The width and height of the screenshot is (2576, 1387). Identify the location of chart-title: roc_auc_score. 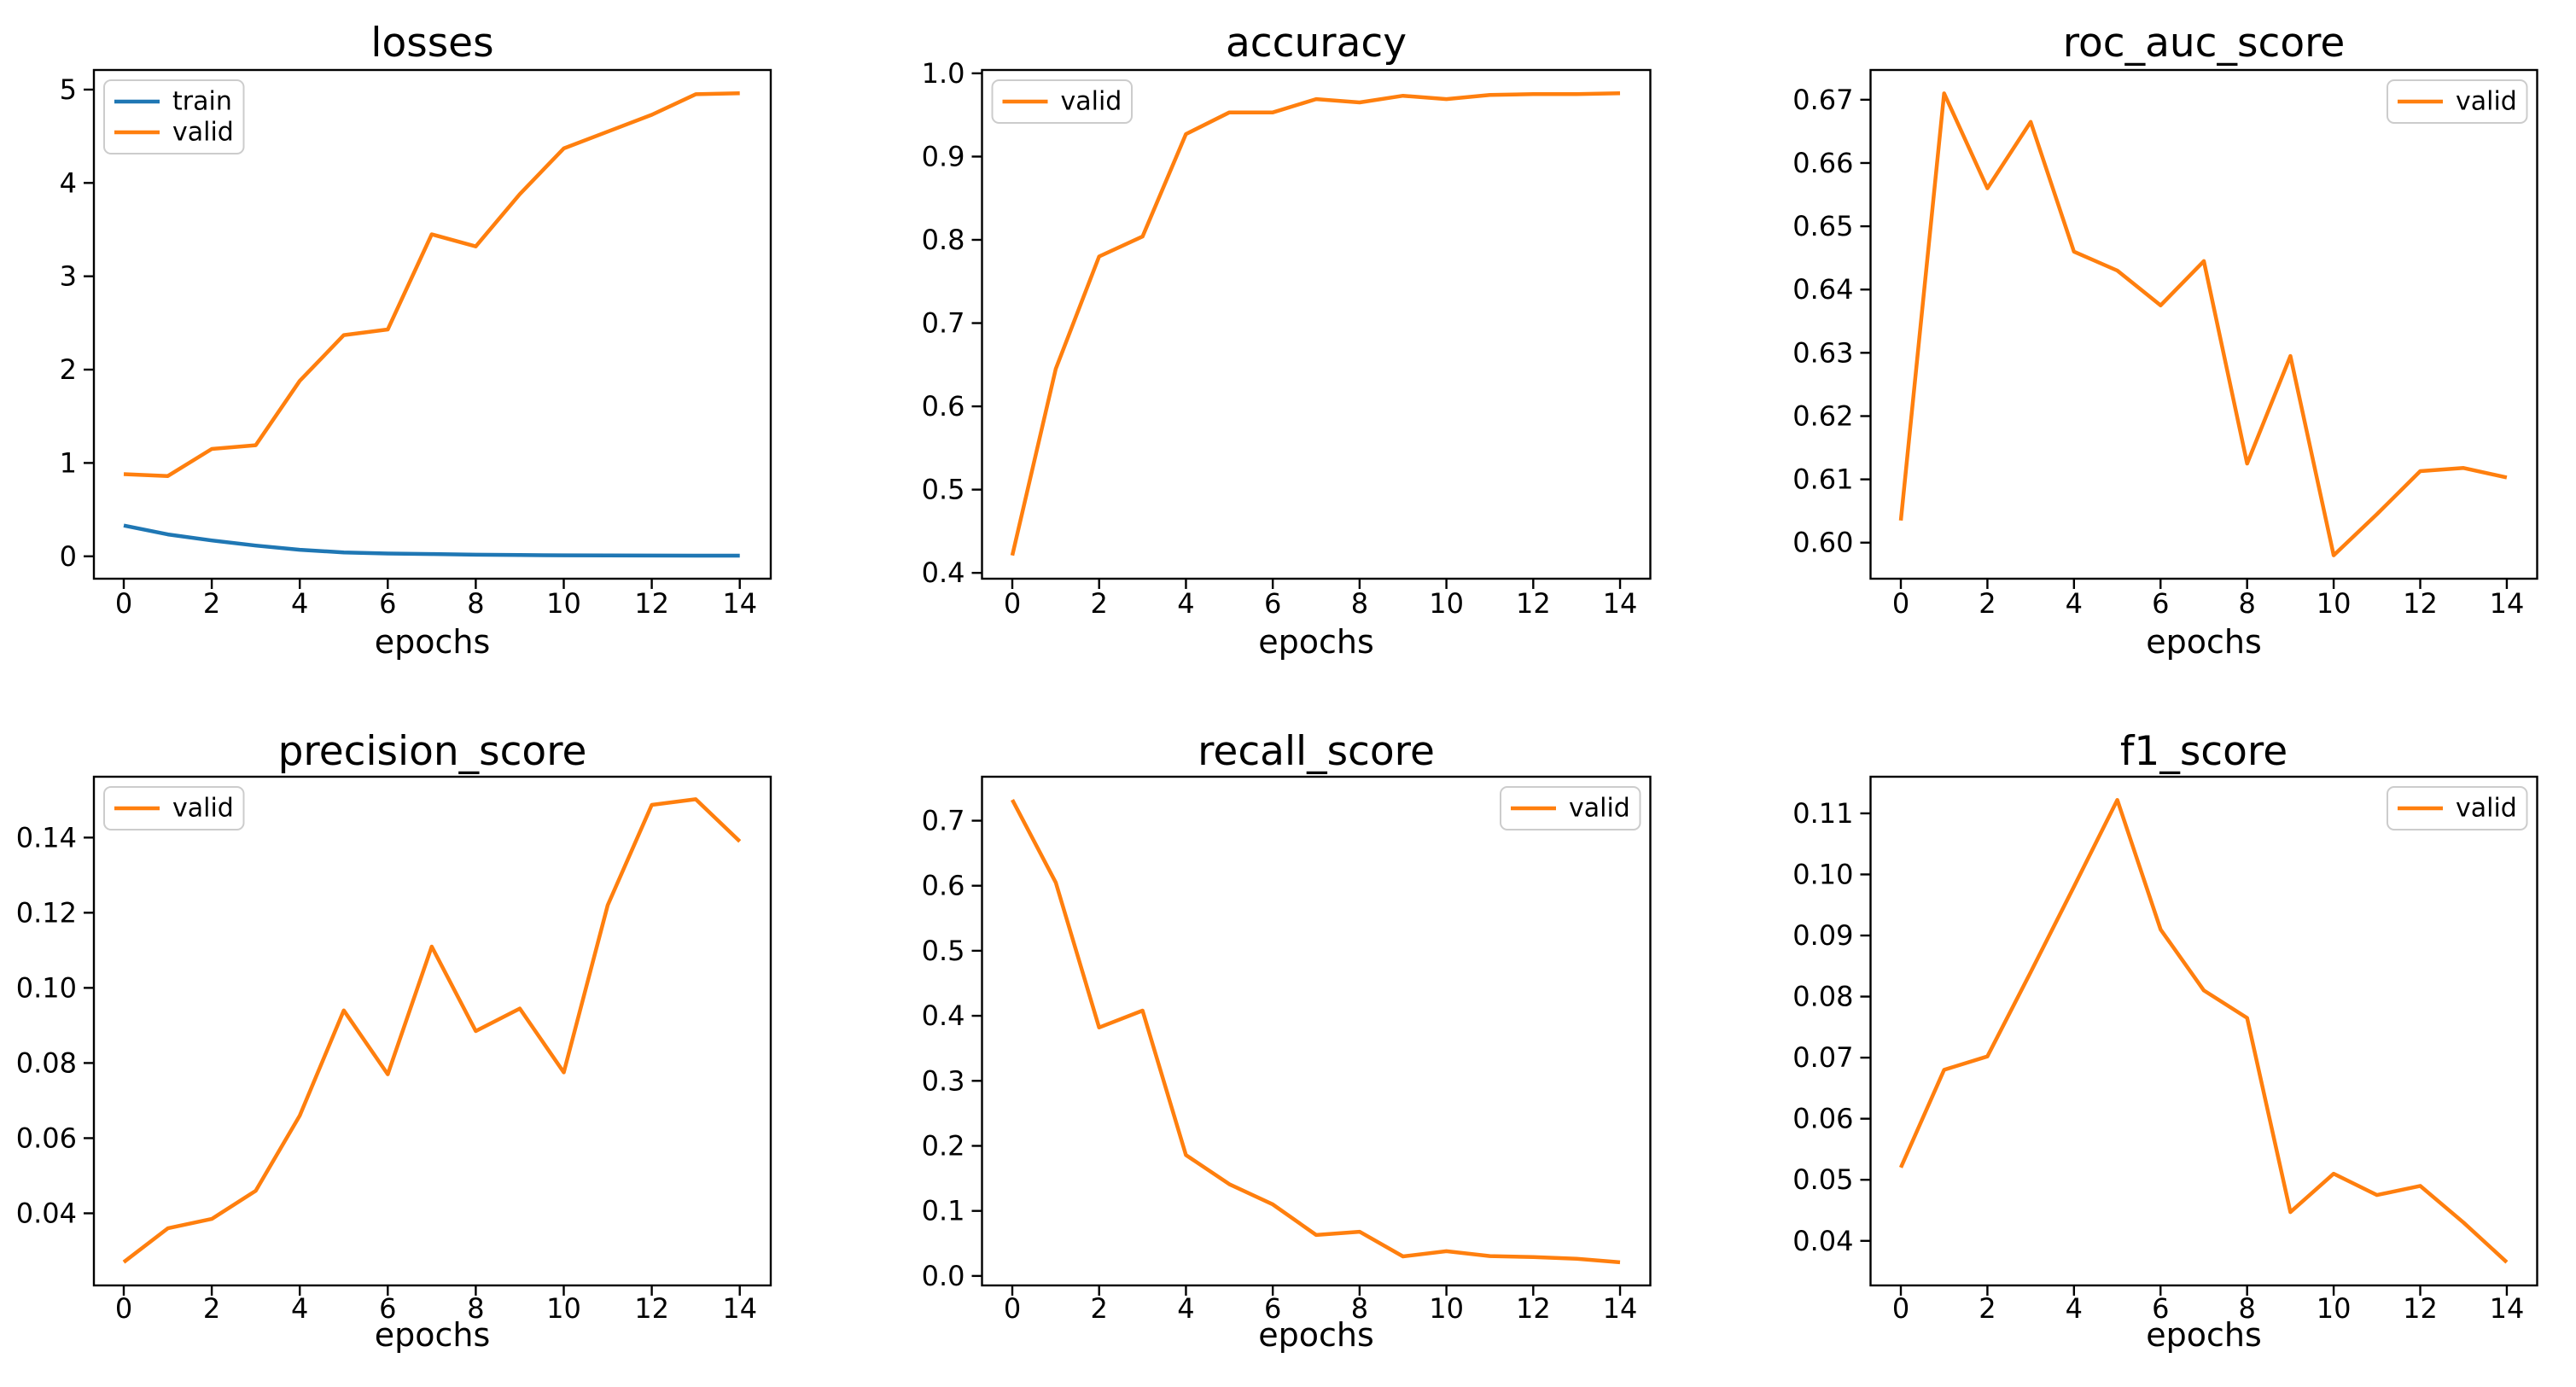
(2204, 44).